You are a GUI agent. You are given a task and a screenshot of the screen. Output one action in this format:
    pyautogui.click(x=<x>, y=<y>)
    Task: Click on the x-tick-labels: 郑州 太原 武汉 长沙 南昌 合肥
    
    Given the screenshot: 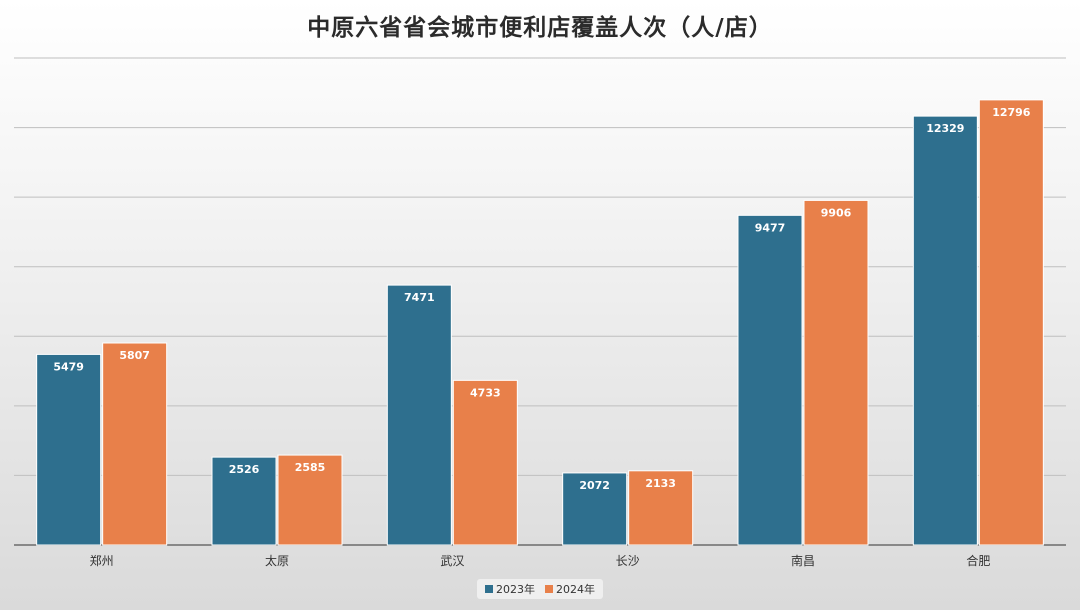 What is the action you would take?
    pyautogui.click(x=540, y=560)
    